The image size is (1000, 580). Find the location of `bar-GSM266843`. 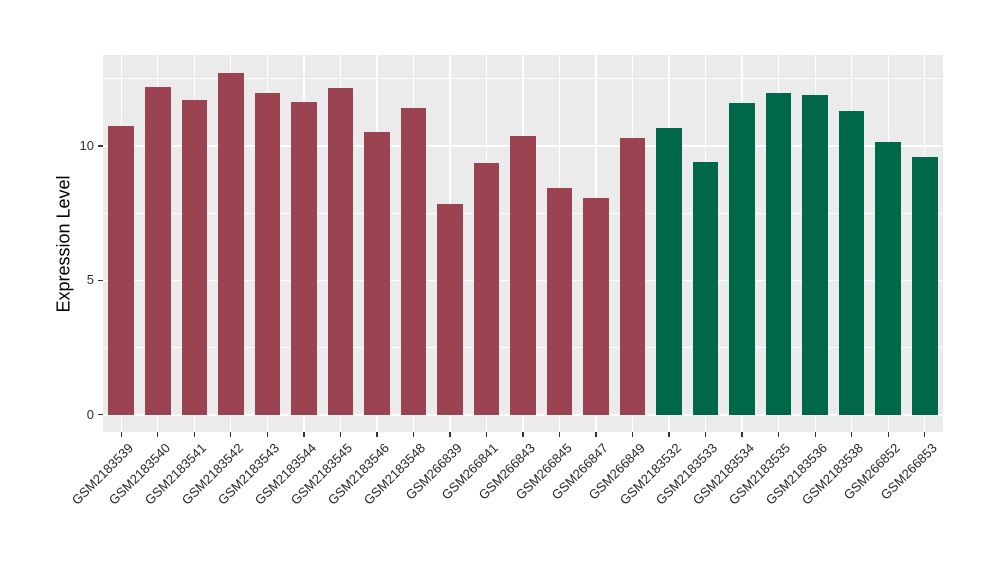

bar-GSM266843 is located at coordinates (523, 275).